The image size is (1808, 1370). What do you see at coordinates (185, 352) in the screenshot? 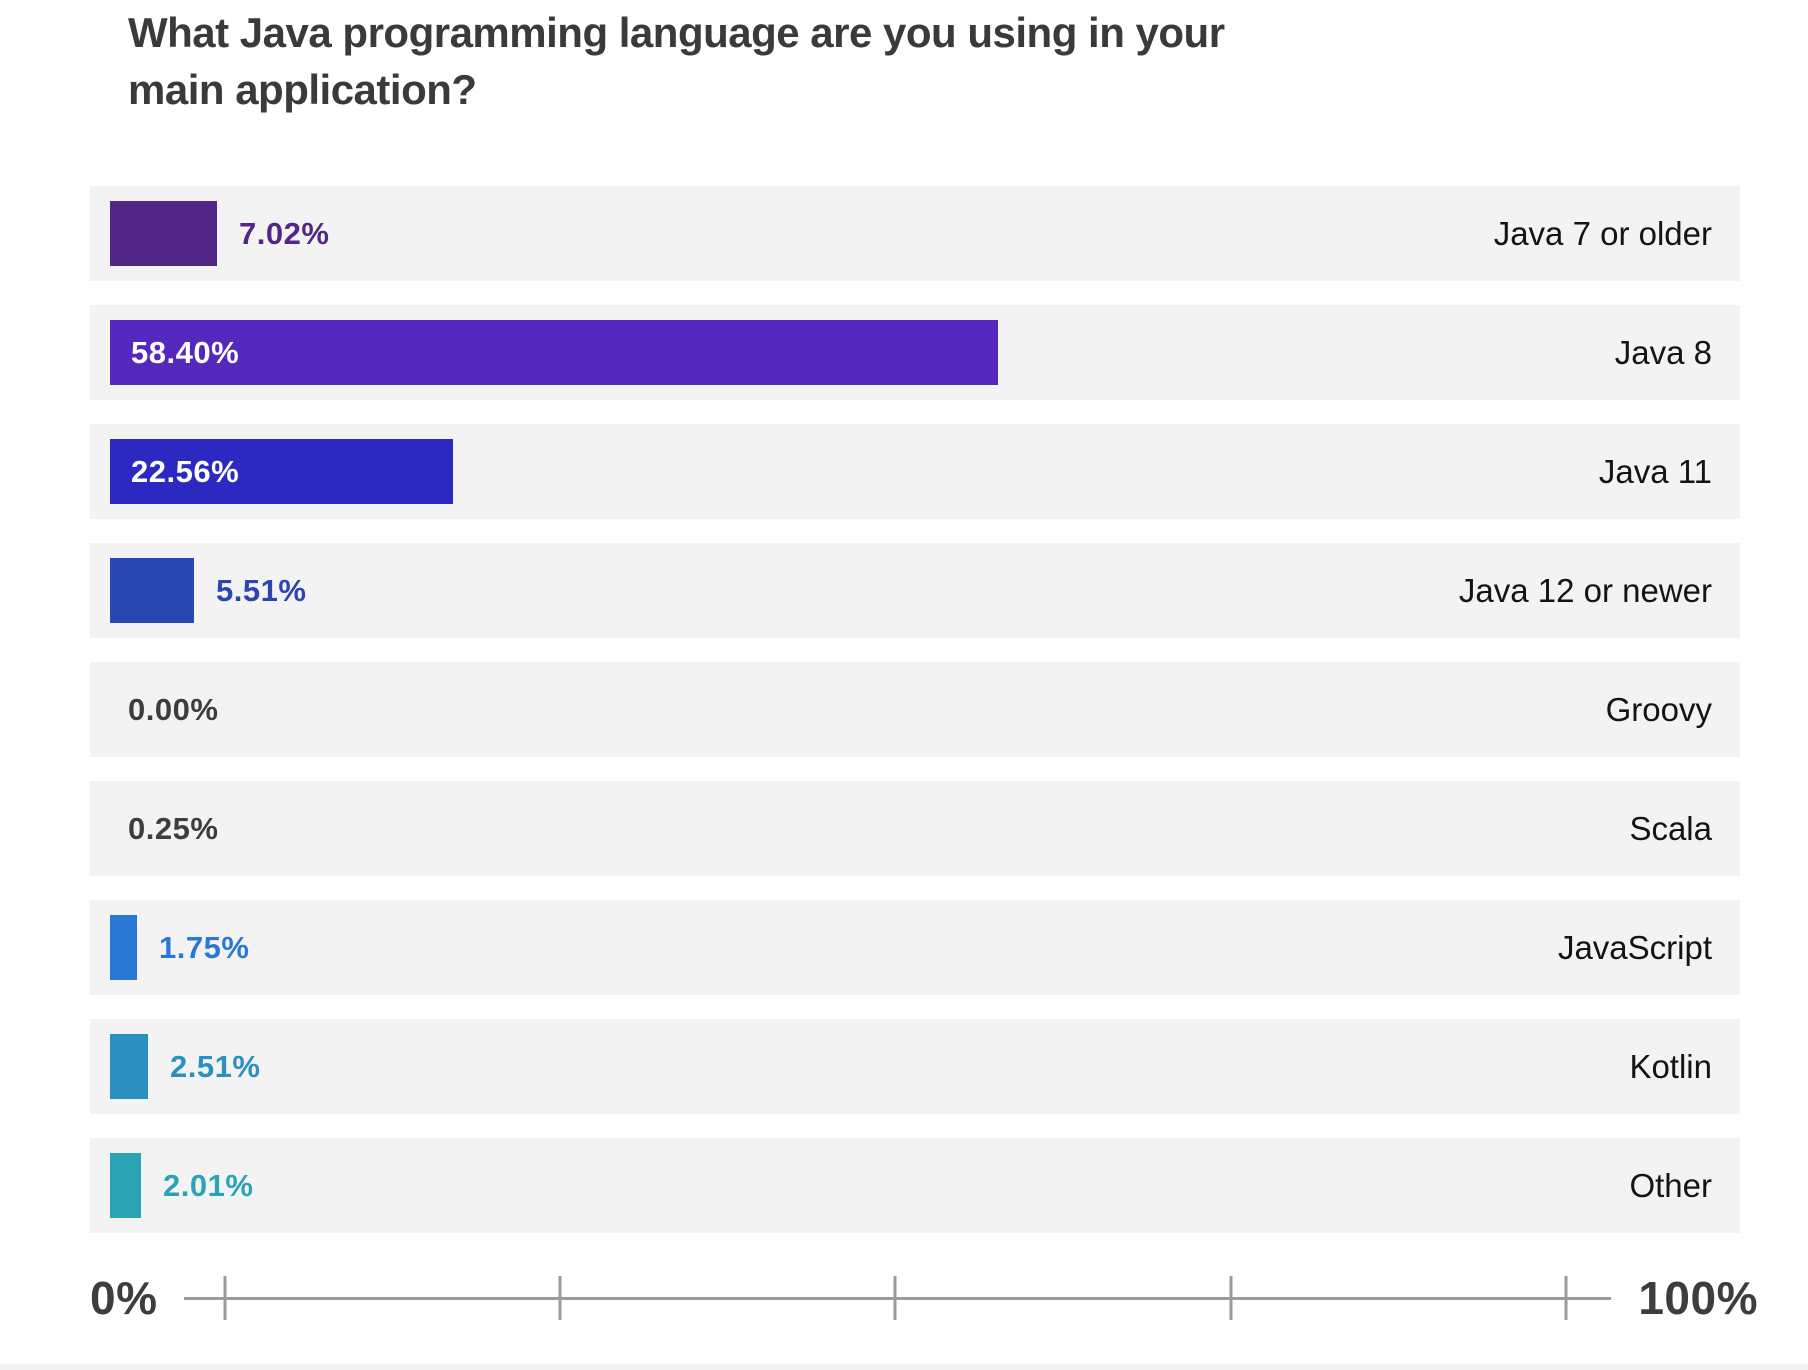
I see `value-label: 58.40%` at bounding box center [185, 352].